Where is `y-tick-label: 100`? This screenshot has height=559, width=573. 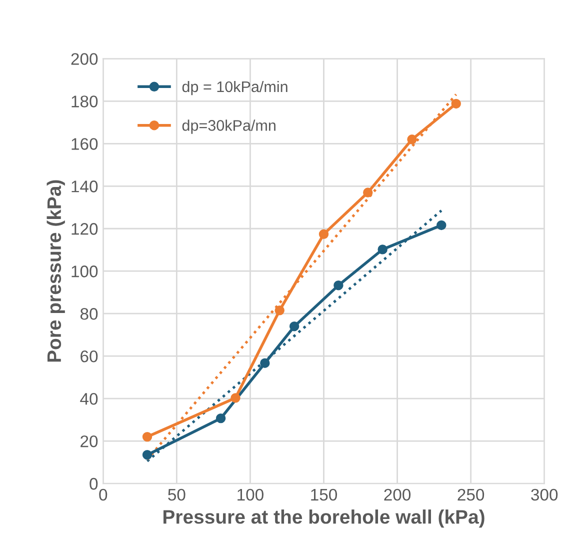 y-tick-label: 100 is located at coordinates (85, 272).